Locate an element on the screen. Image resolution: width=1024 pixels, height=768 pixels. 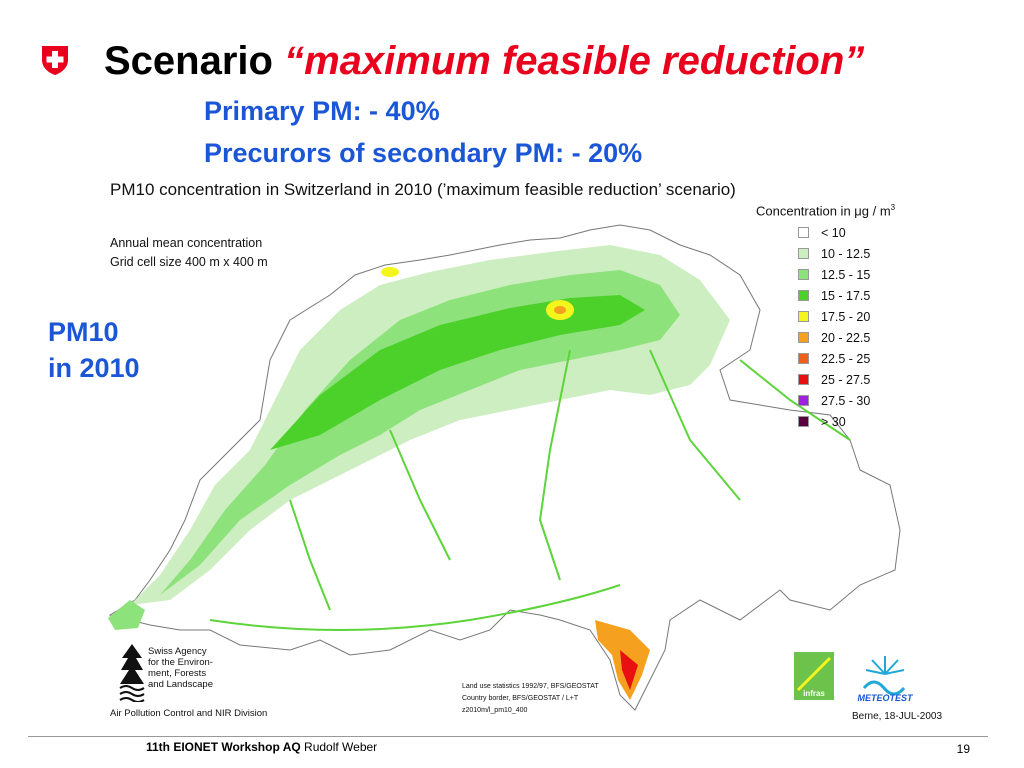
legend-item: < 10 is located at coordinates (824, 232).